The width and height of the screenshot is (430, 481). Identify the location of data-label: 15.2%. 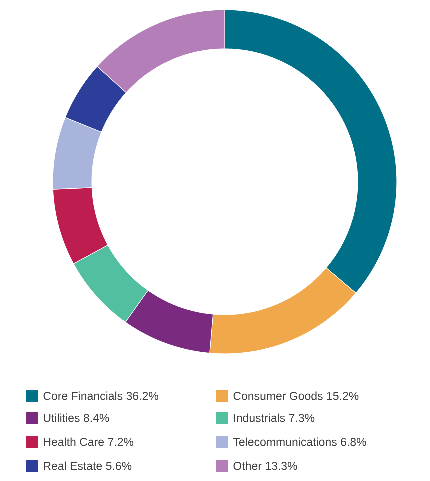
(343, 396).